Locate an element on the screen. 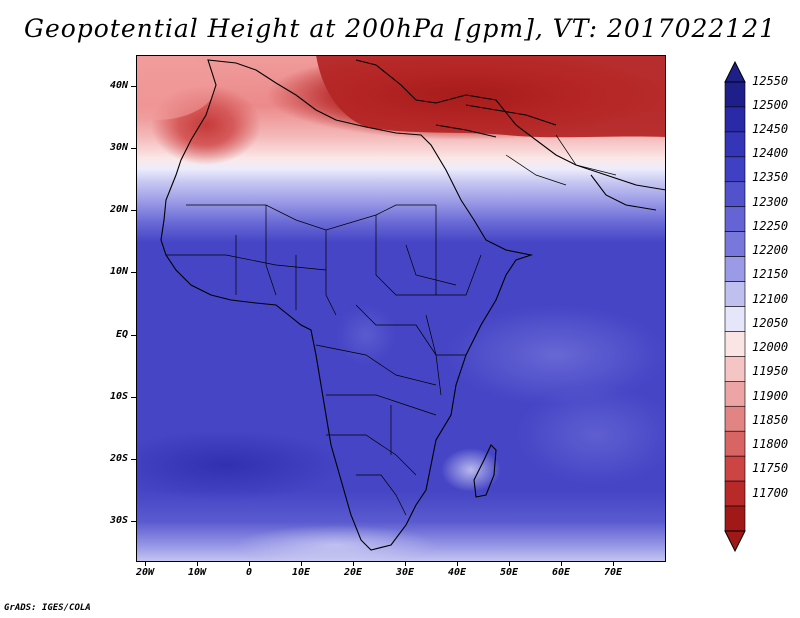 This screenshot has height=618, width=800. colorbar-label: 12300 is located at coordinates (770, 202).